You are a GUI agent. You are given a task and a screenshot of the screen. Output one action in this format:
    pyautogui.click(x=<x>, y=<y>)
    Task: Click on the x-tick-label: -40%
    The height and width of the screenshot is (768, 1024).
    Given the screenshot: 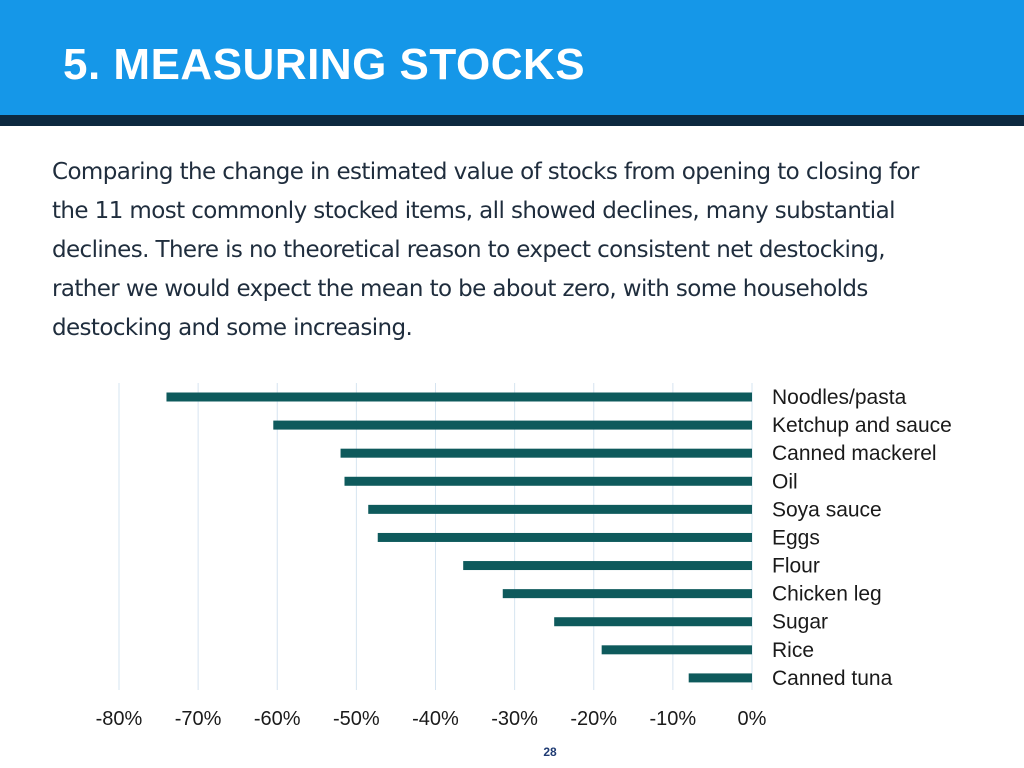 What is the action you would take?
    pyautogui.click(x=435, y=719)
    